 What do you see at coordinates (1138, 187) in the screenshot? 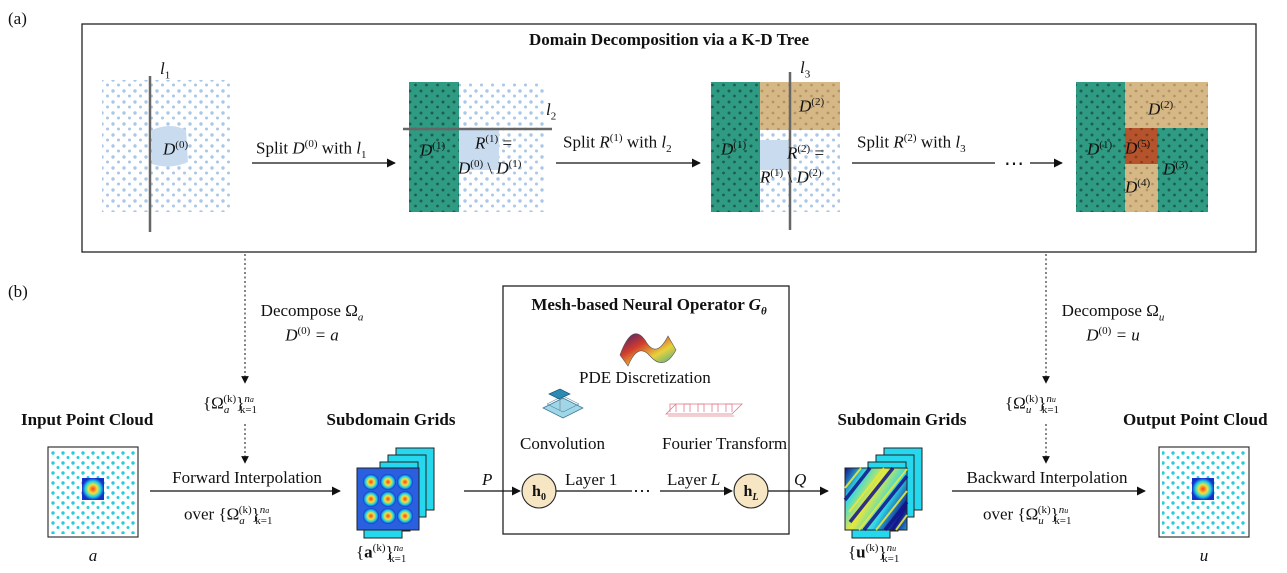
I see `final-d4-label: D(4)` at bounding box center [1138, 187].